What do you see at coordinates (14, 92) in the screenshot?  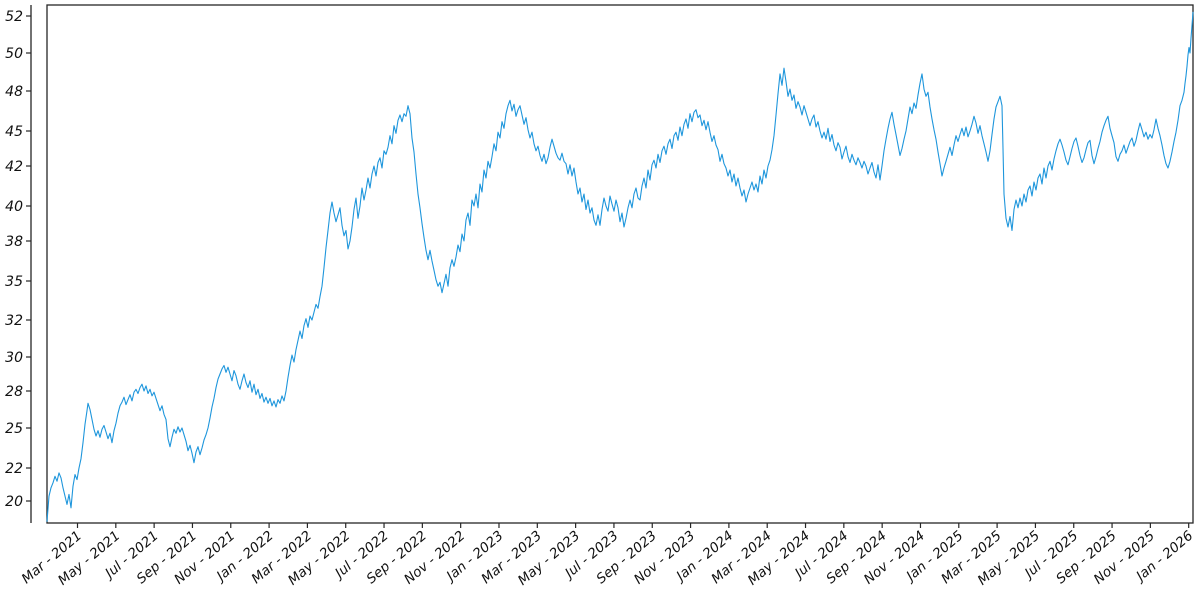 I see `y-tick-label: 48` at bounding box center [14, 92].